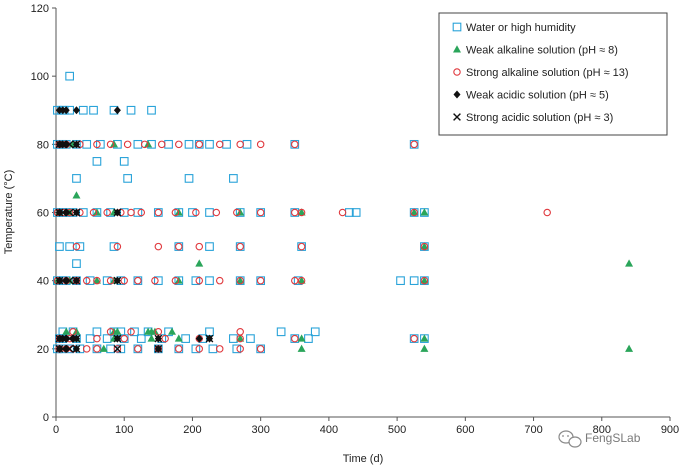 The height and width of the screenshot is (468, 683). Describe the element at coordinates (613, 438) in the screenshot. I see `watermark-text: FengSLab` at that location.